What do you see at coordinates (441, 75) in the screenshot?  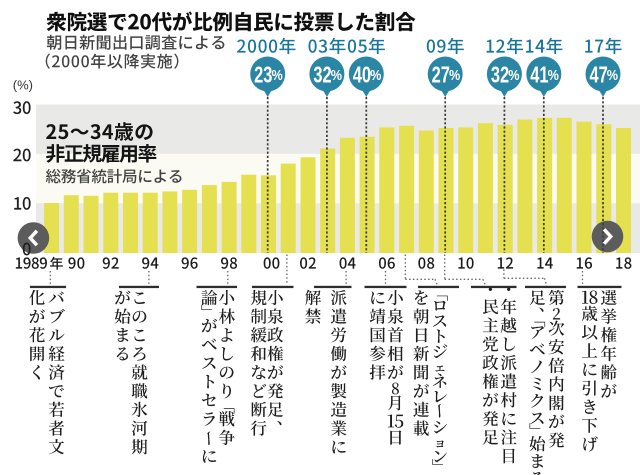 I see `svg-text: 27` at bounding box center [441, 75].